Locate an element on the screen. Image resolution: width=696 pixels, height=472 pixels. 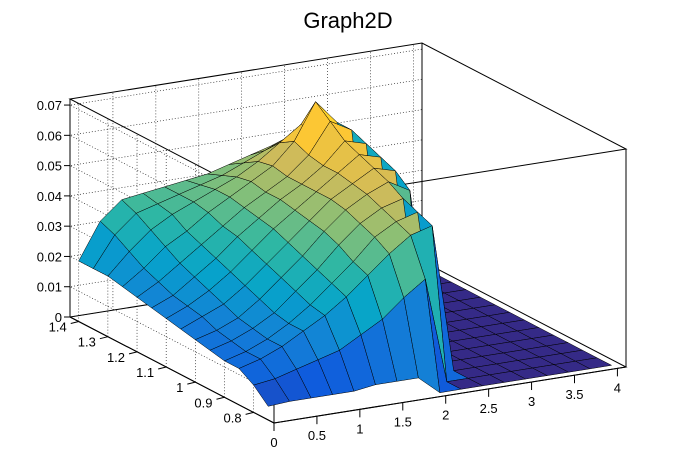
y-tick-label: 0.9 is located at coordinates (203, 402).